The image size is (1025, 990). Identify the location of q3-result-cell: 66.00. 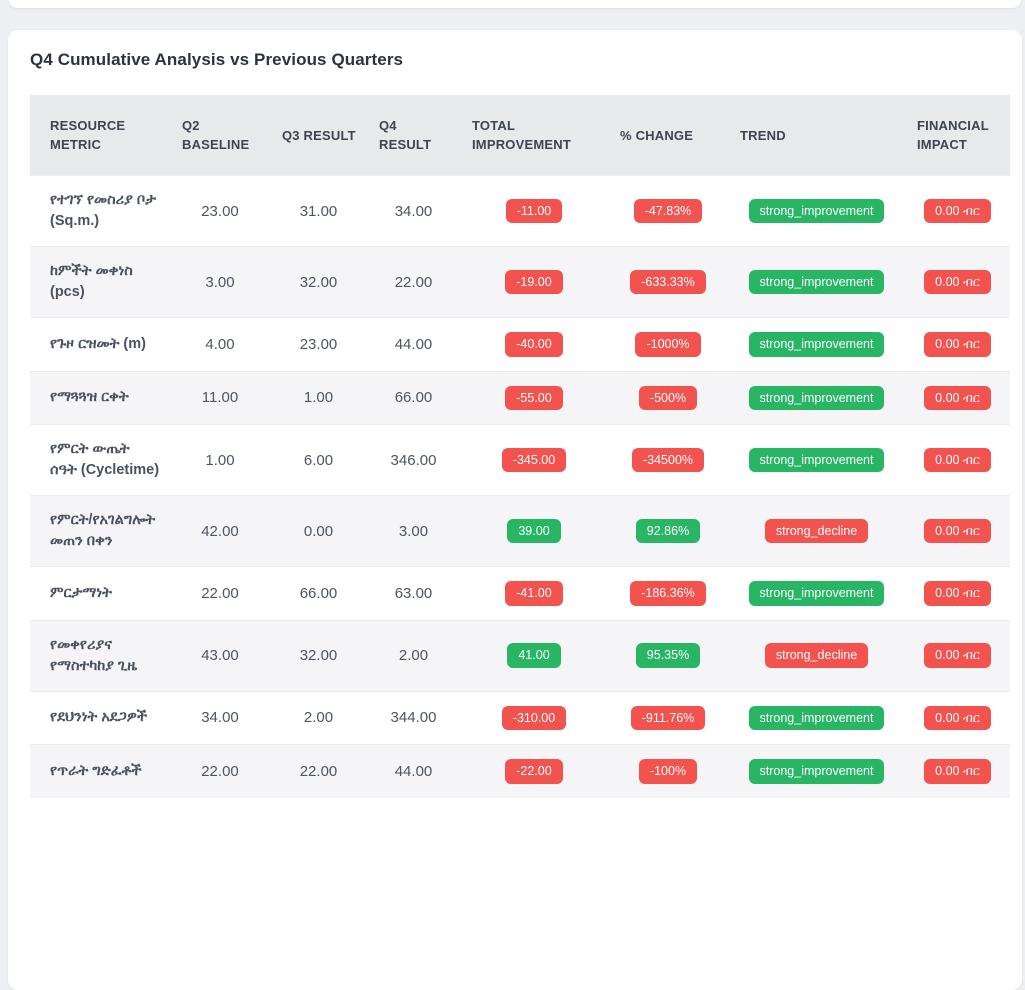
(318, 593).